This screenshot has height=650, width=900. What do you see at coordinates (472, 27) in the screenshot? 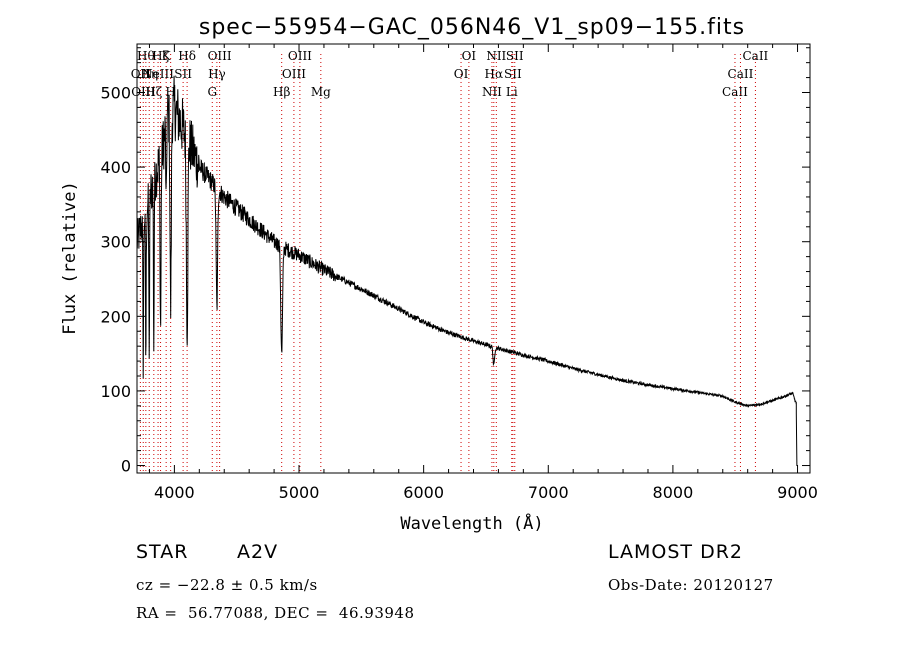
I see `chart-title: spec−55954−GAC_056N46_V1_sp09−155.fits` at bounding box center [472, 27].